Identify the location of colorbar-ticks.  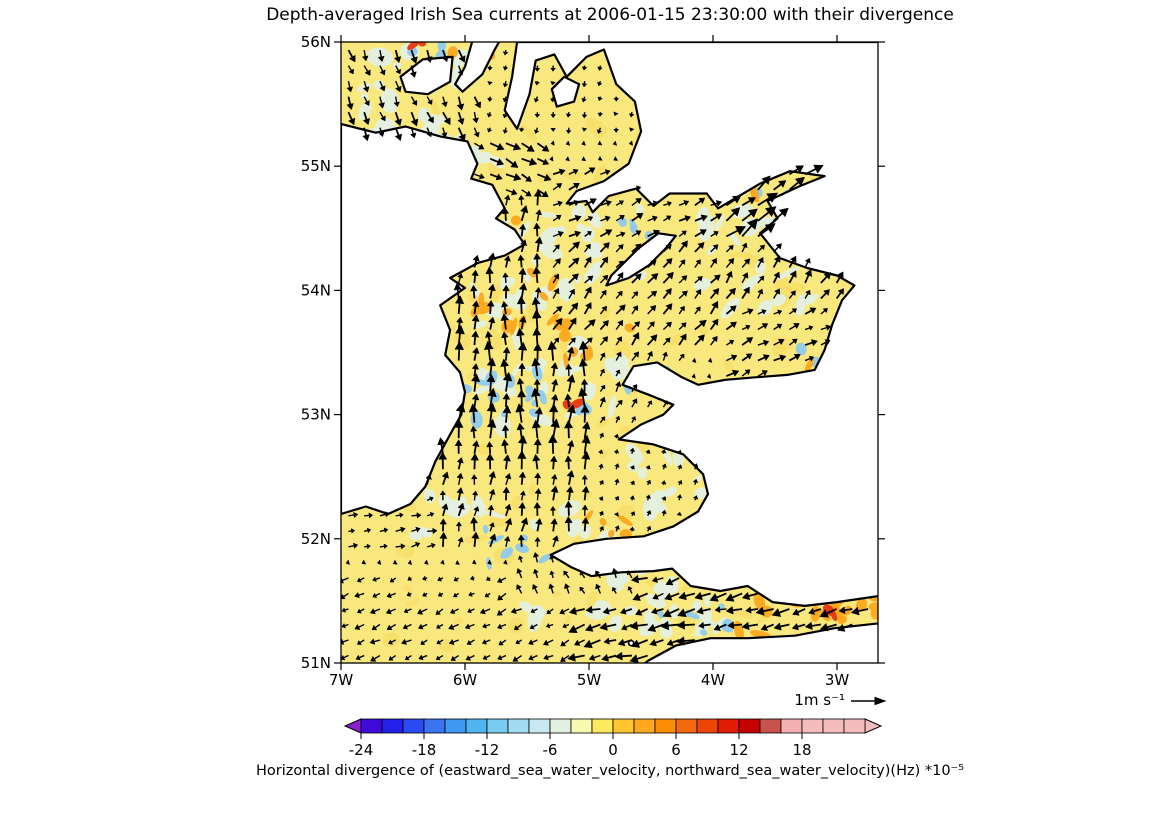
(581, 736).